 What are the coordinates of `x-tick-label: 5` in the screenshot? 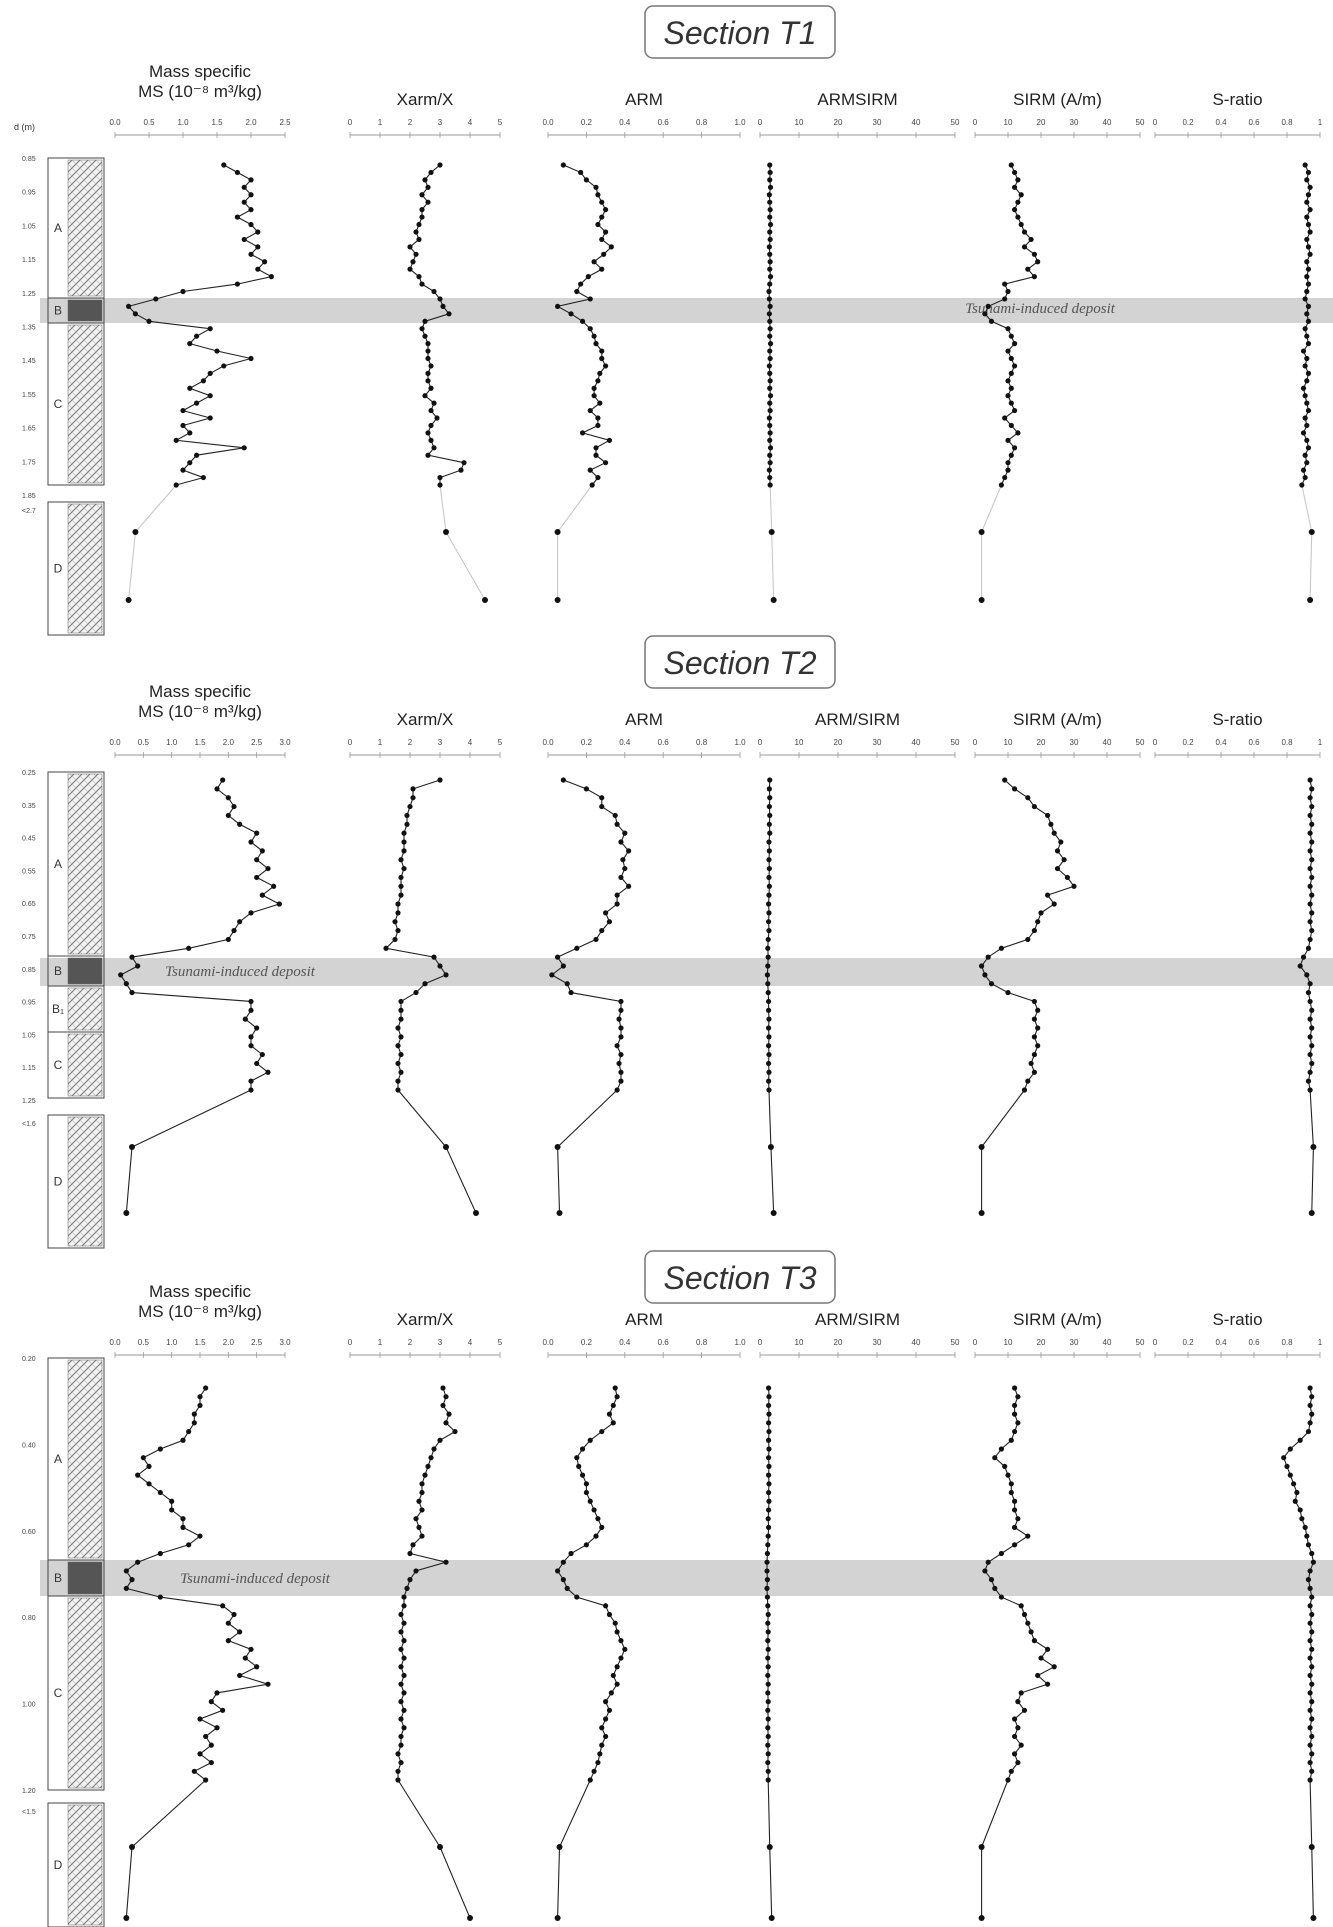 It's located at (500, 122).